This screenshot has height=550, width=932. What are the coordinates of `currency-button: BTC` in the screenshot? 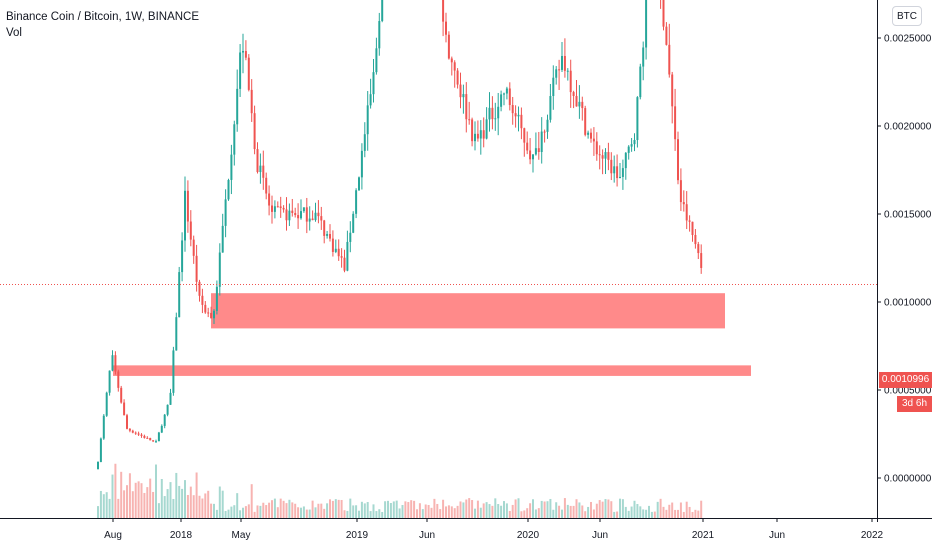 It's located at (907, 16).